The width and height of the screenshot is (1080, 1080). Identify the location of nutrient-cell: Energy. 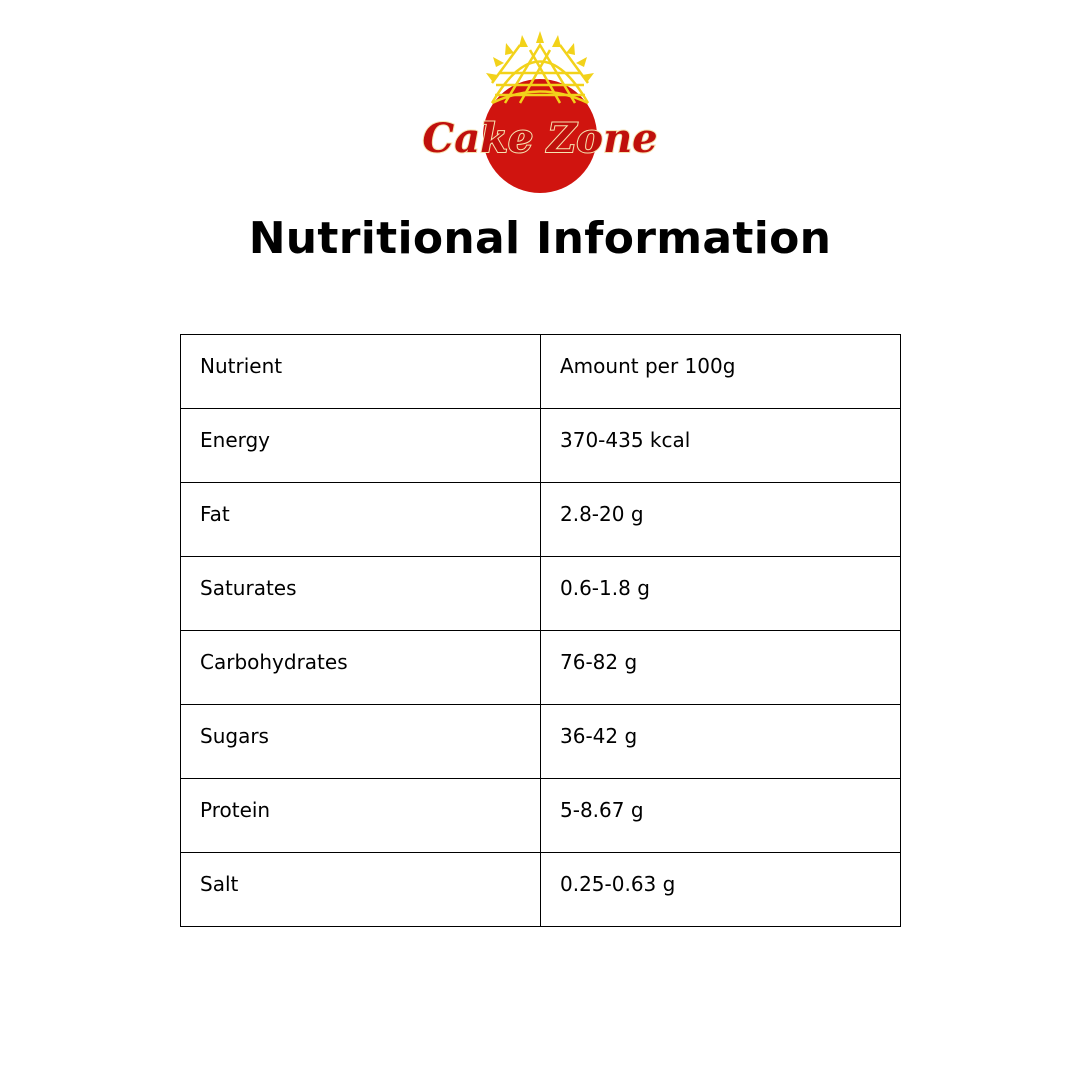
(360, 445).